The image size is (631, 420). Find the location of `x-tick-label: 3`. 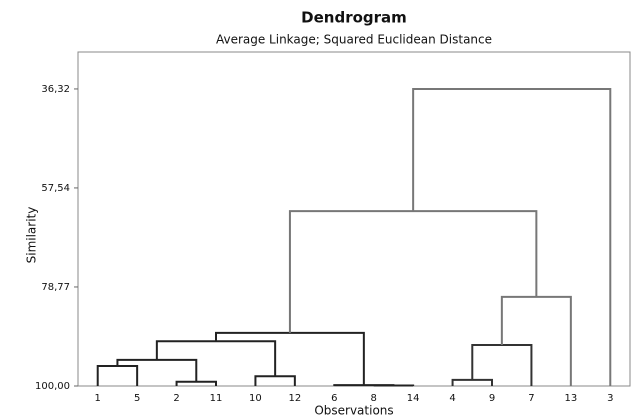

x-tick-label: 3 is located at coordinates (610, 398).